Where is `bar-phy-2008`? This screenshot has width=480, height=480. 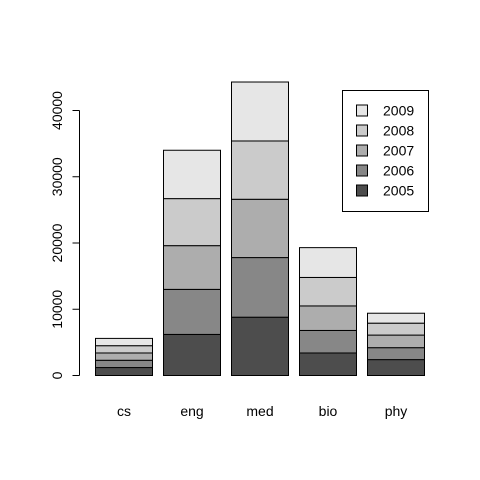
bar-phy-2008 is located at coordinates (396, 329).